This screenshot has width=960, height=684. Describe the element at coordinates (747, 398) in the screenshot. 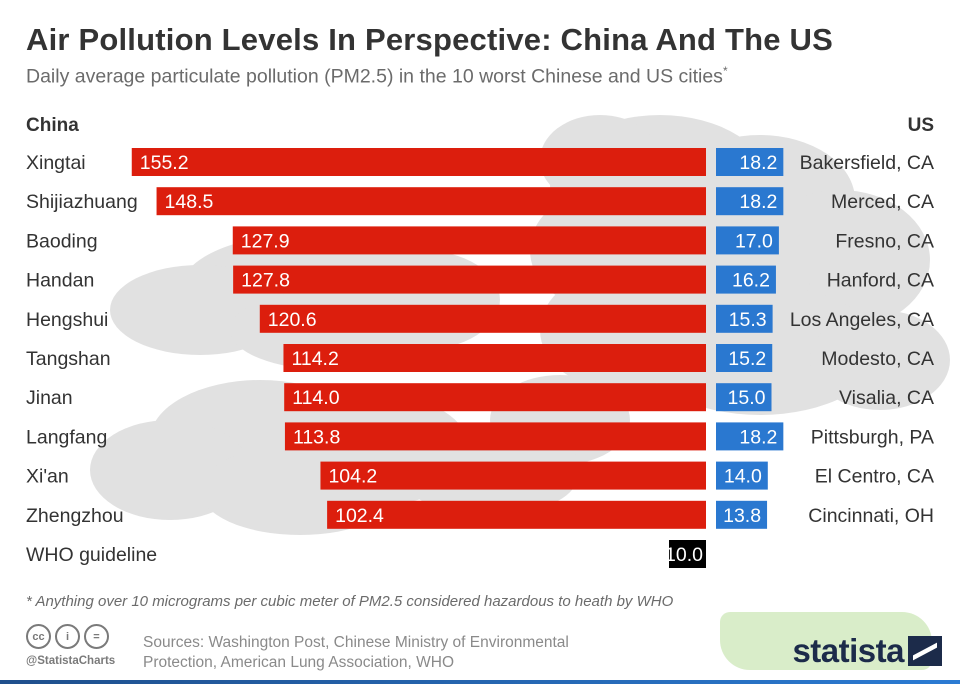

I see `us-value-label: 15.0` at that location.